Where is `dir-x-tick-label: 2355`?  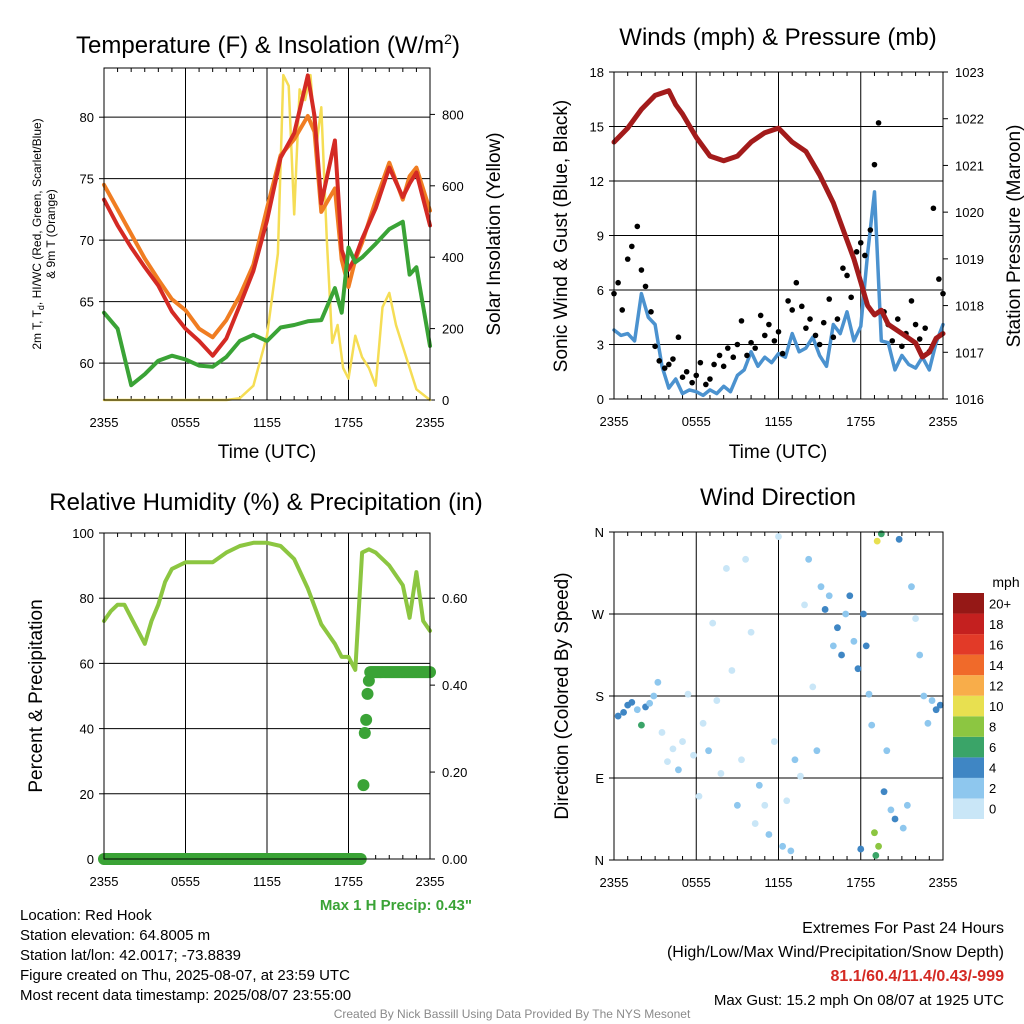 dir-x-tick-label: 2355 is located at coordinates (943, 882).